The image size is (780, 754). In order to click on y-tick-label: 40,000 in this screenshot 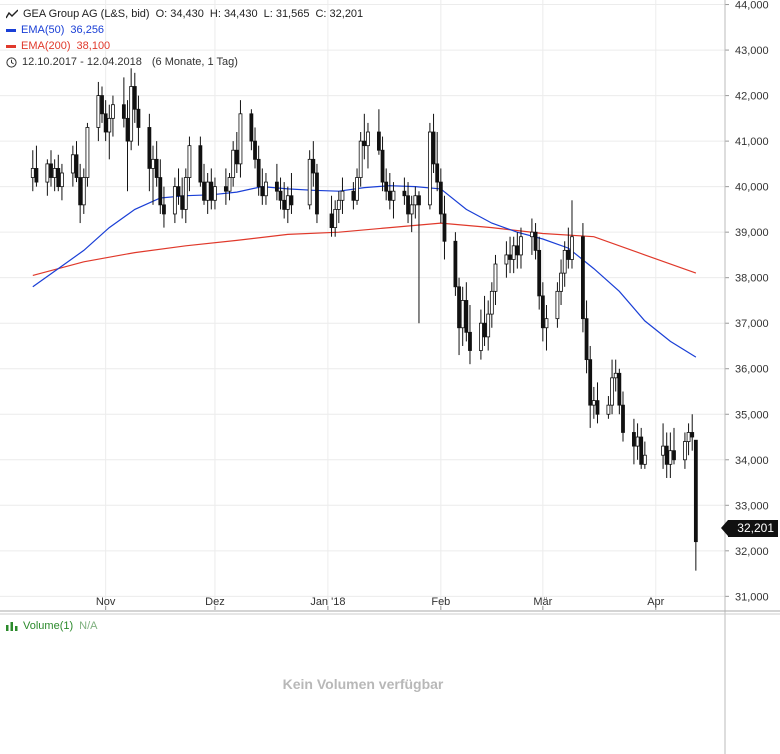, I will do `click(752, 188)`.